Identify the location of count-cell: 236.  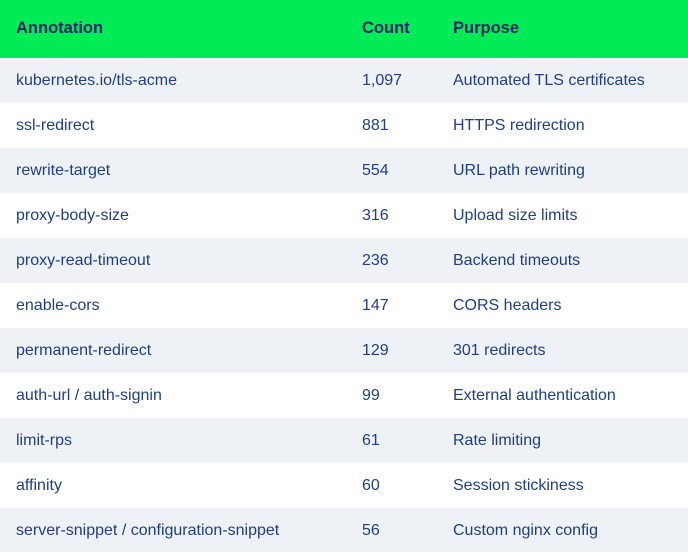
(375, 260).